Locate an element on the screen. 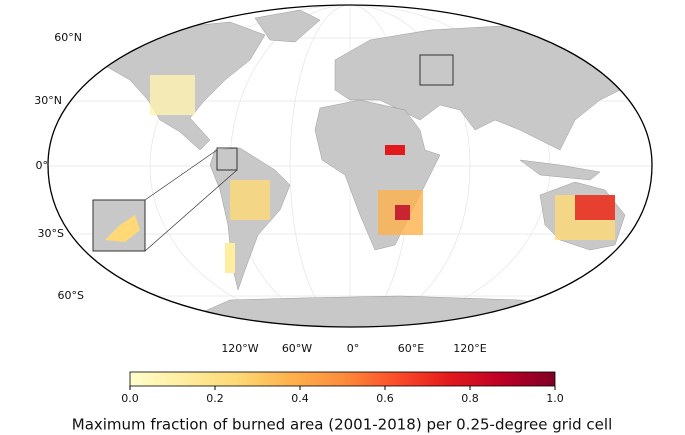 This screenshot has width=685, height=435. lon-label: 0° is located at coordinates (353, 348).